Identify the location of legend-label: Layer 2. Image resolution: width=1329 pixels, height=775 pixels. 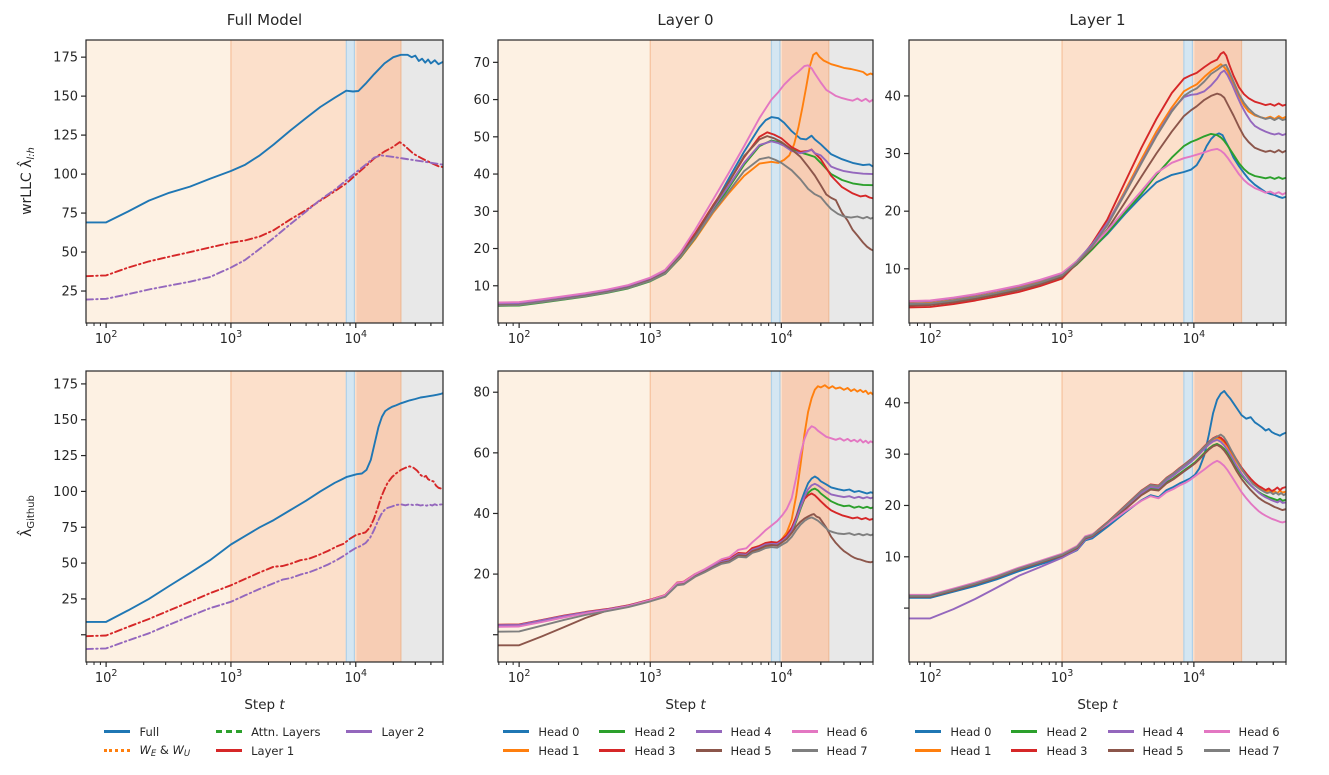
(403, 731).